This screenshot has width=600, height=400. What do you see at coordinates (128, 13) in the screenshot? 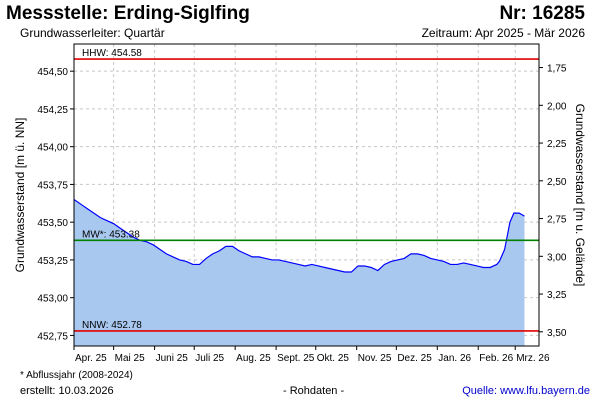
I see `station-title: Messstelle: Erding-Siglfing` at bounding box center [128, 13].